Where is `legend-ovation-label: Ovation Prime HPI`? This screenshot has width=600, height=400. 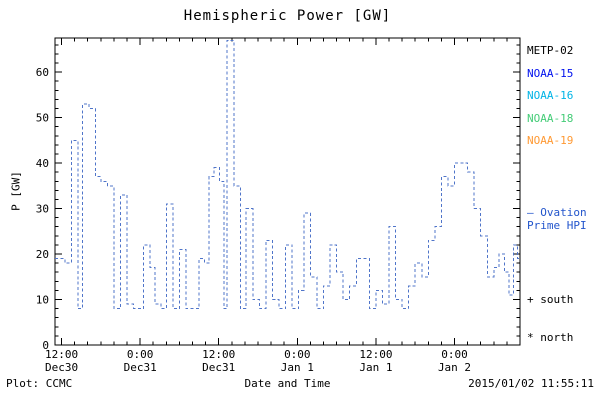 legend-ovation-label: Ovation Prime HPI is located at coordinates (557, 219).